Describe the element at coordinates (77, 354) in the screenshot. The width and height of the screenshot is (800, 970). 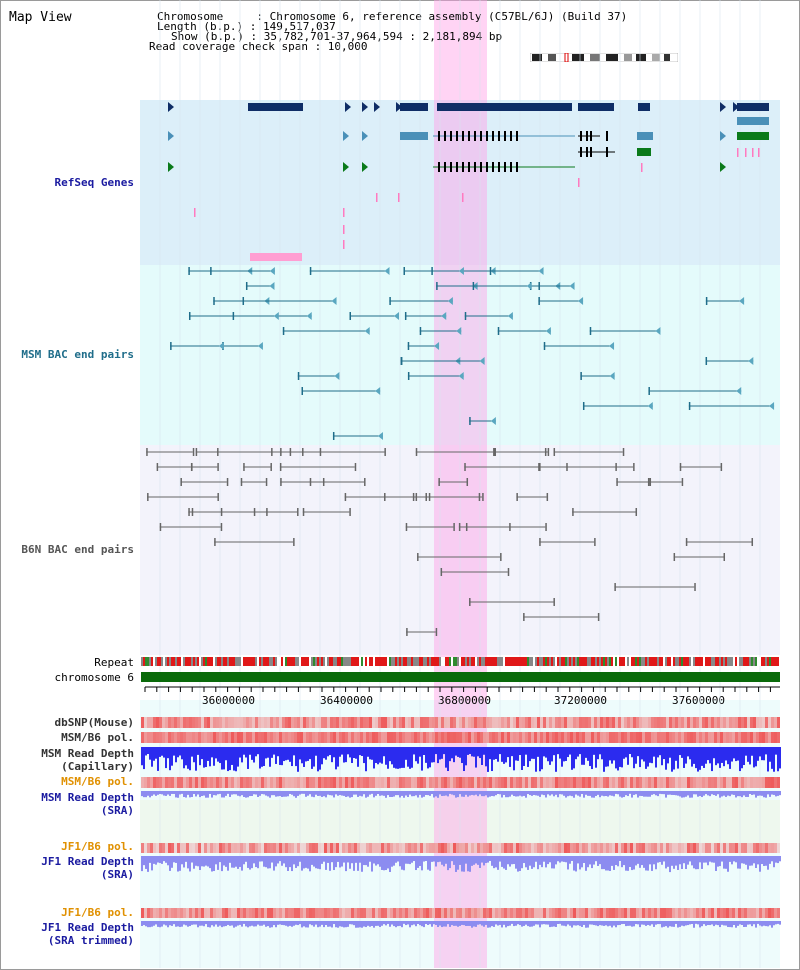
I see `msm-bac-label: MSM BAC end pairs` at that location.